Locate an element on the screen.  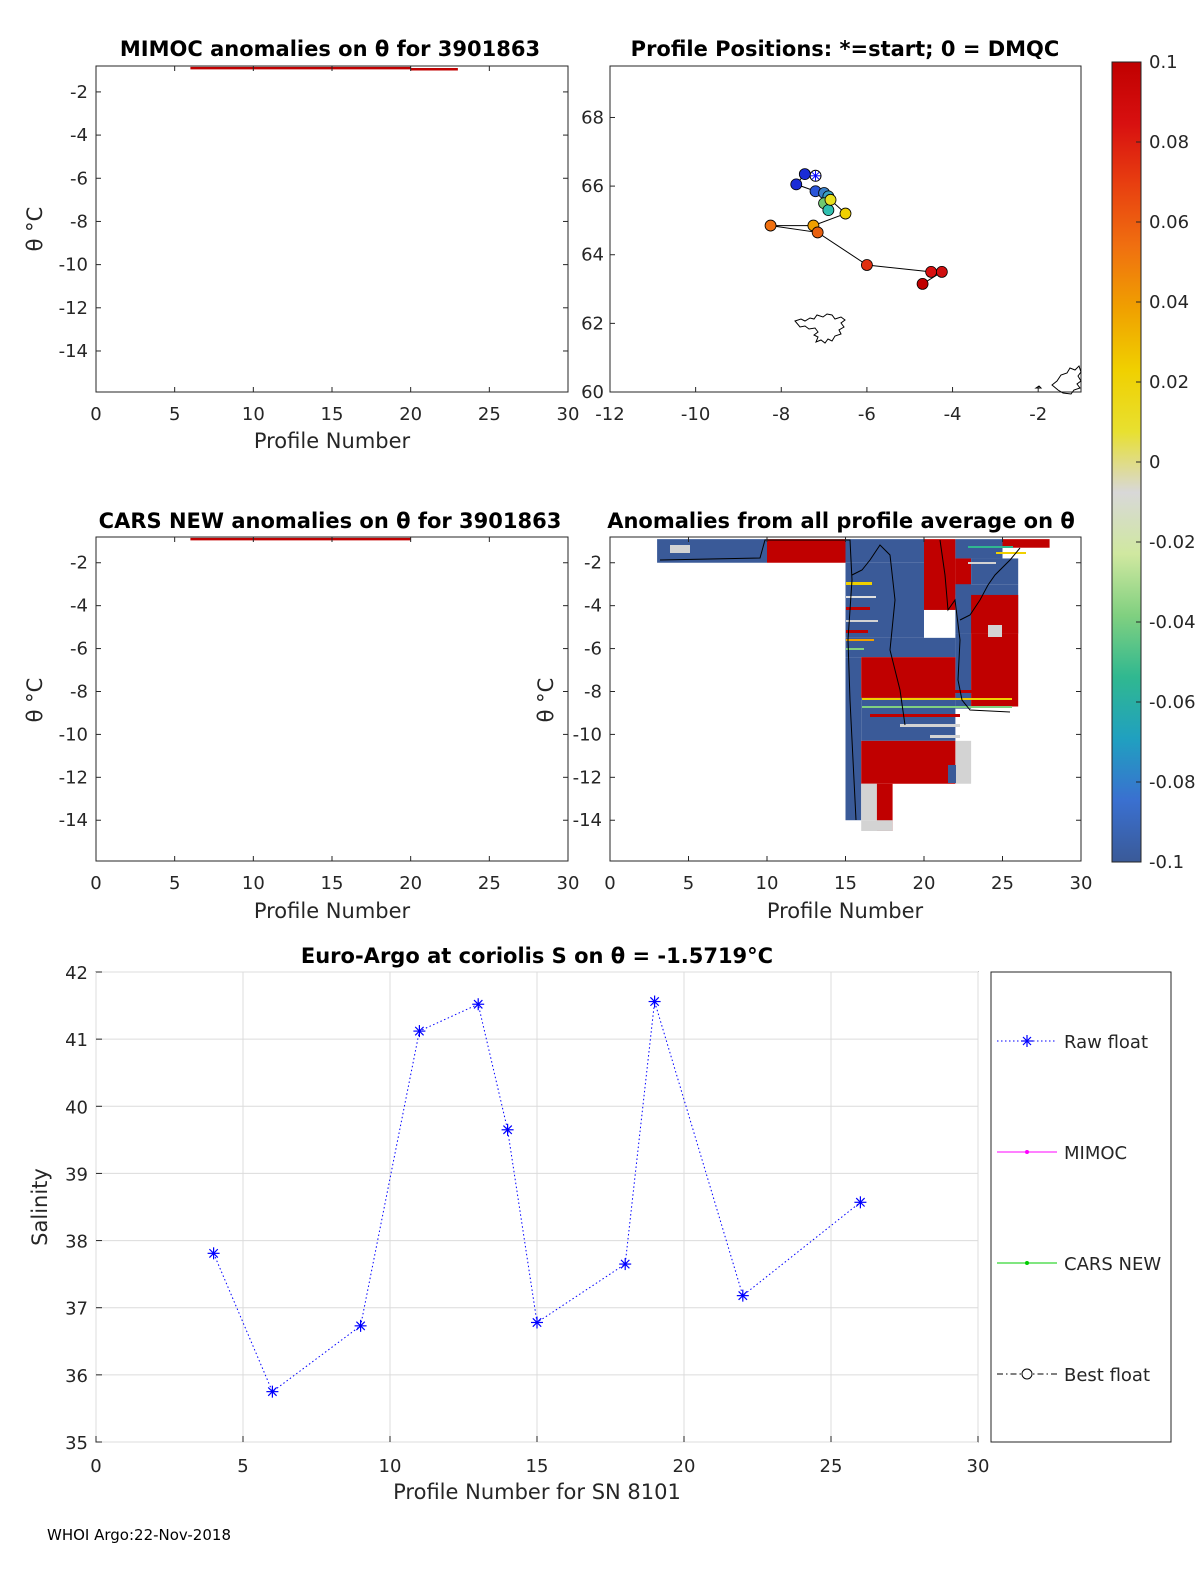
cars-xtick-label: 10 is located at coordinates (253, 883).